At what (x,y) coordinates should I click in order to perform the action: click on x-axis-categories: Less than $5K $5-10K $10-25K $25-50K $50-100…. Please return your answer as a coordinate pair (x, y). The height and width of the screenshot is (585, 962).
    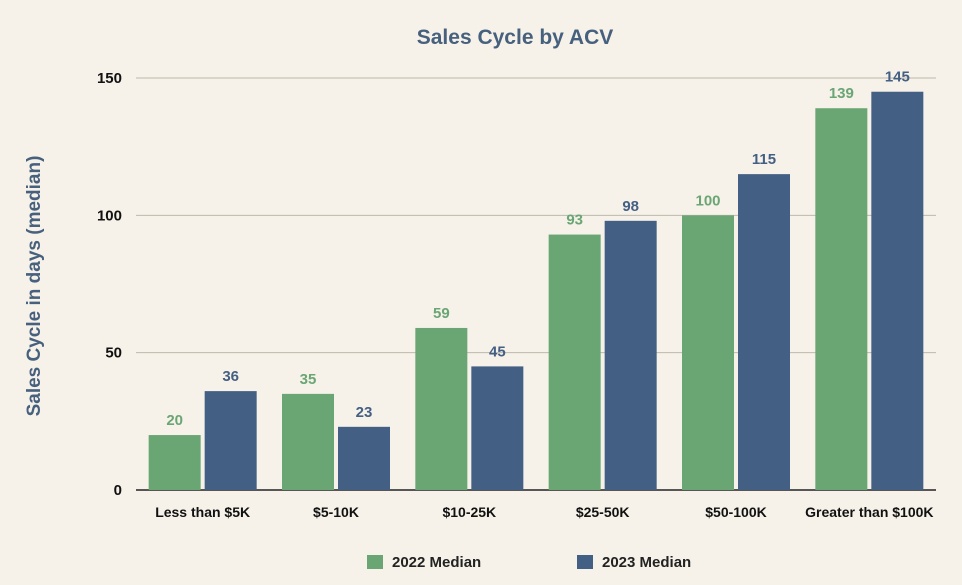
    Looking at the image, I should click on (544, 512).